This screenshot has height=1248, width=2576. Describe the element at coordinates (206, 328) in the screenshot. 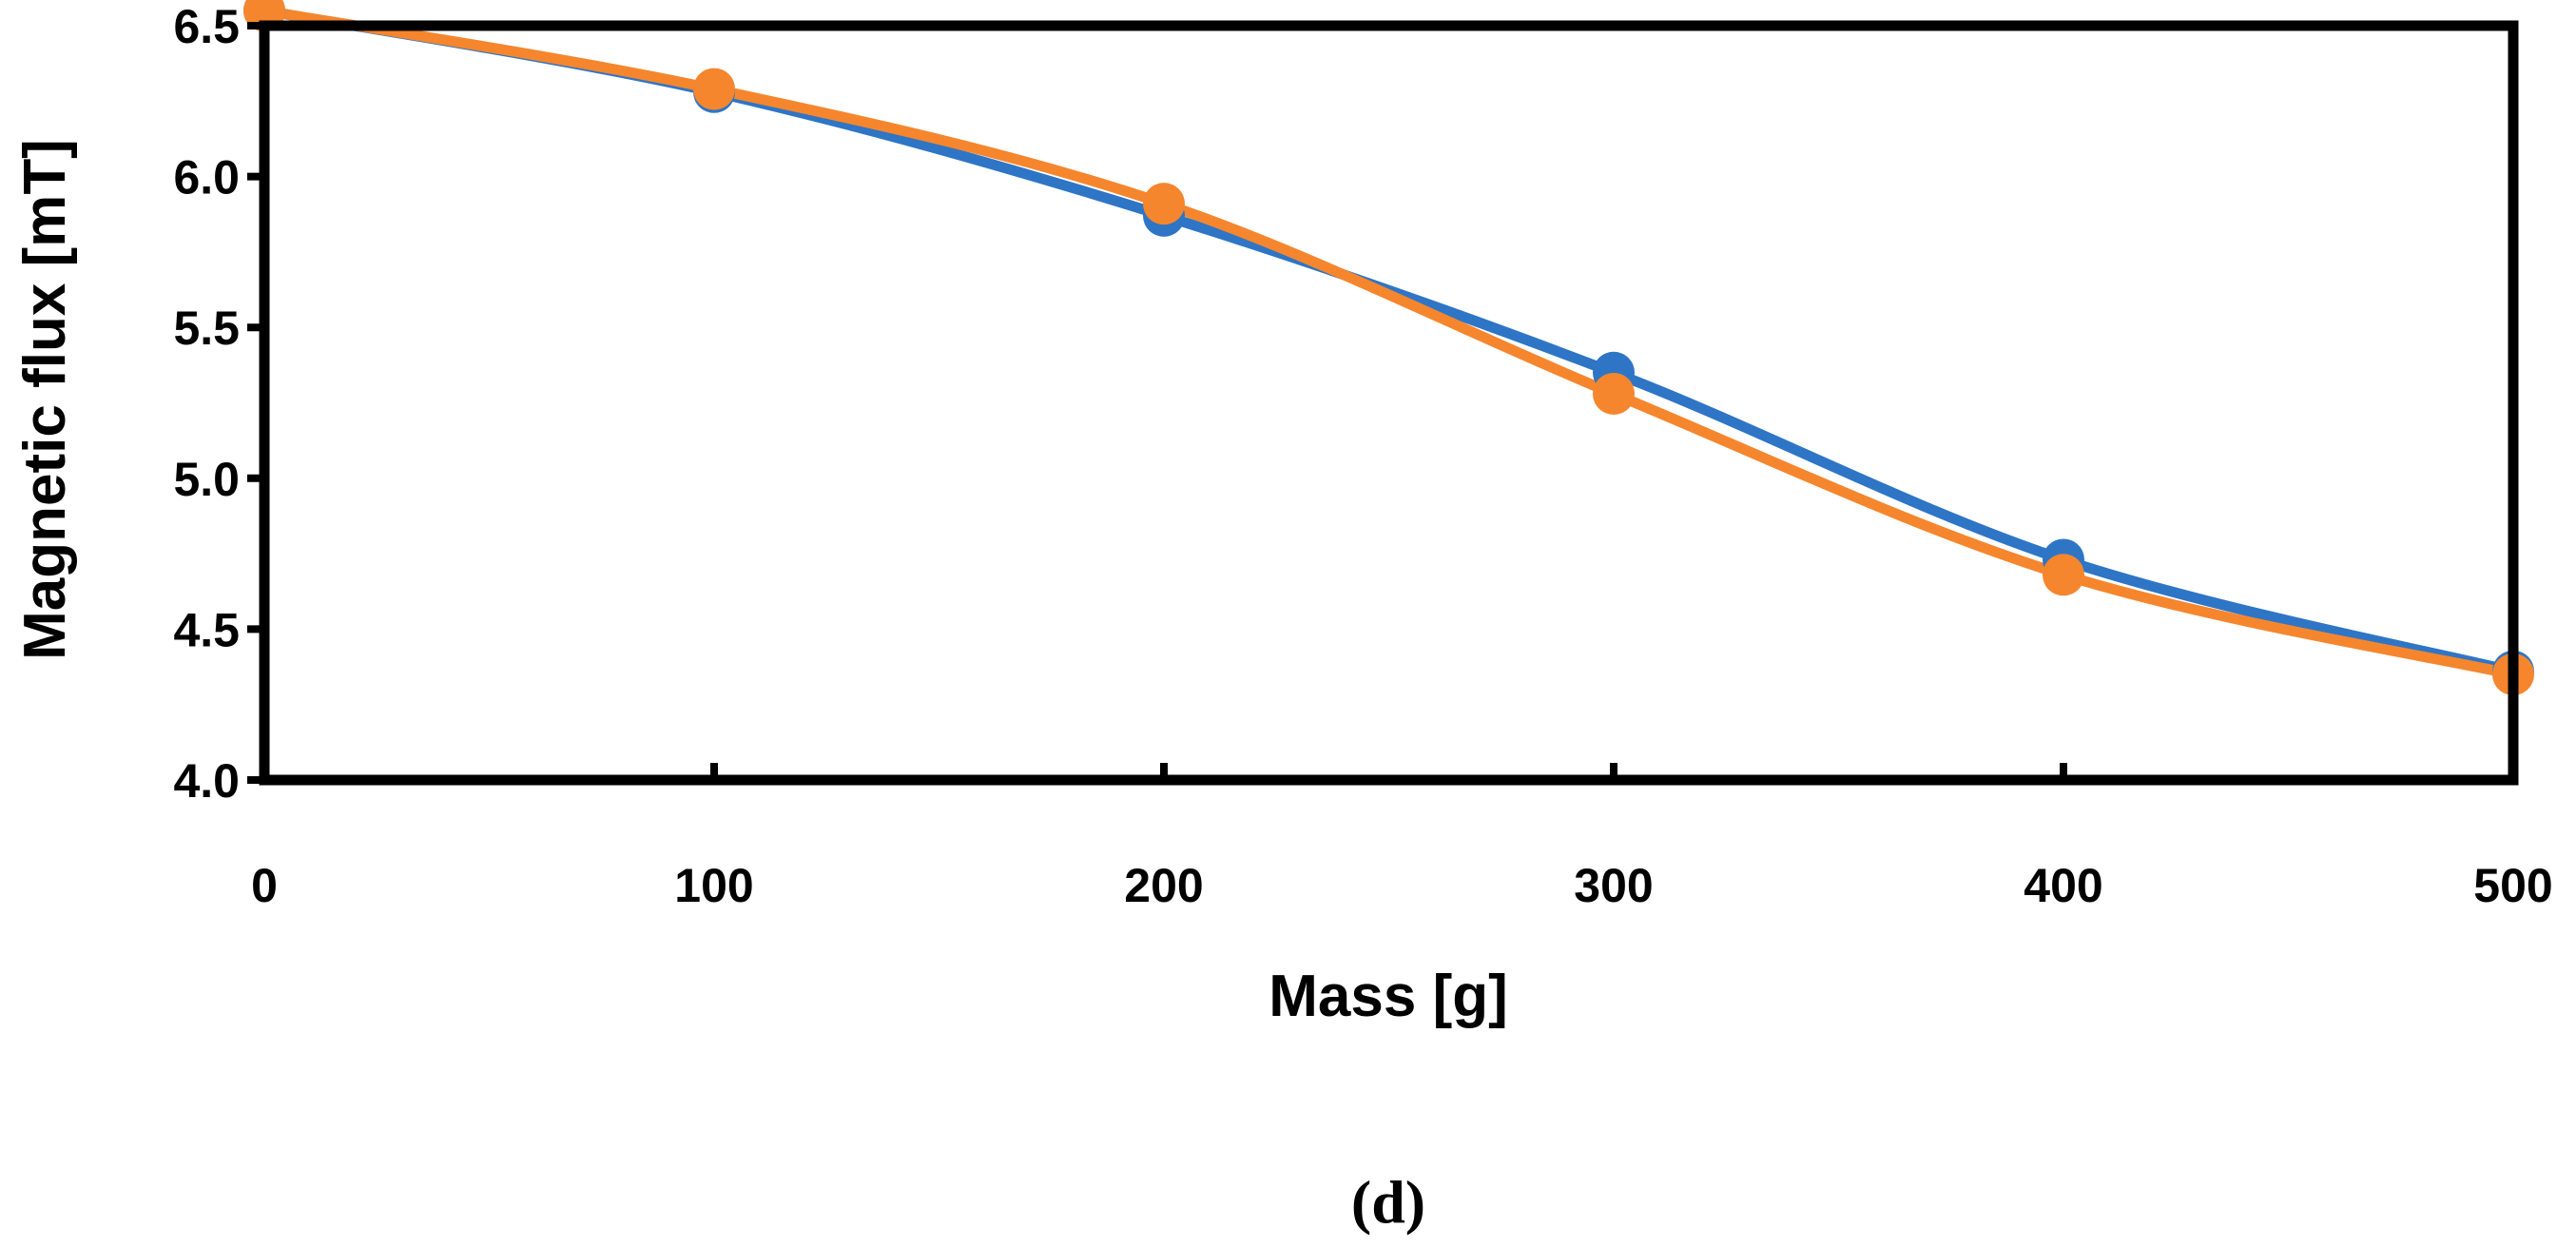

I see `y-tick-label: 5.5` at that location.